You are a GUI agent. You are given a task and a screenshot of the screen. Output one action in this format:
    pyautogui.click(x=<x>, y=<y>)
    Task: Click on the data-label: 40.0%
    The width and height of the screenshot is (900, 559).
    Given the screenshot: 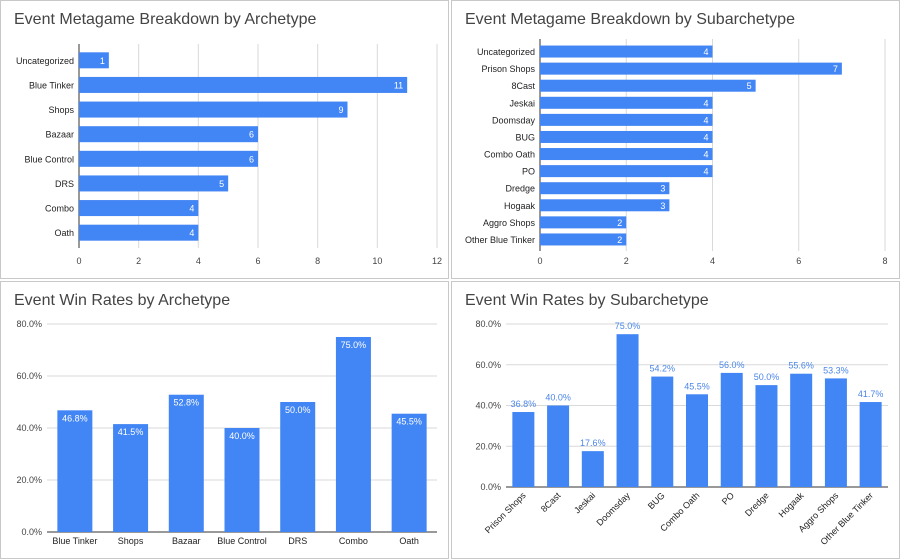 What is the action you would take?
    pyautogui.click(x=558, y=398)
    